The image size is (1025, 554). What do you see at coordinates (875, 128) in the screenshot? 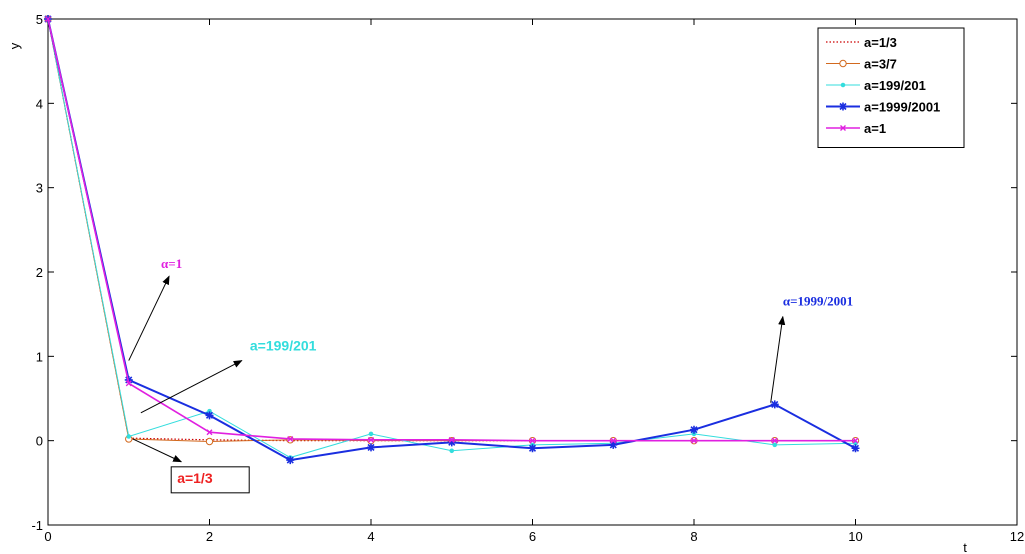
I see `legend-label: a=1` at bounding box center [875, 128].